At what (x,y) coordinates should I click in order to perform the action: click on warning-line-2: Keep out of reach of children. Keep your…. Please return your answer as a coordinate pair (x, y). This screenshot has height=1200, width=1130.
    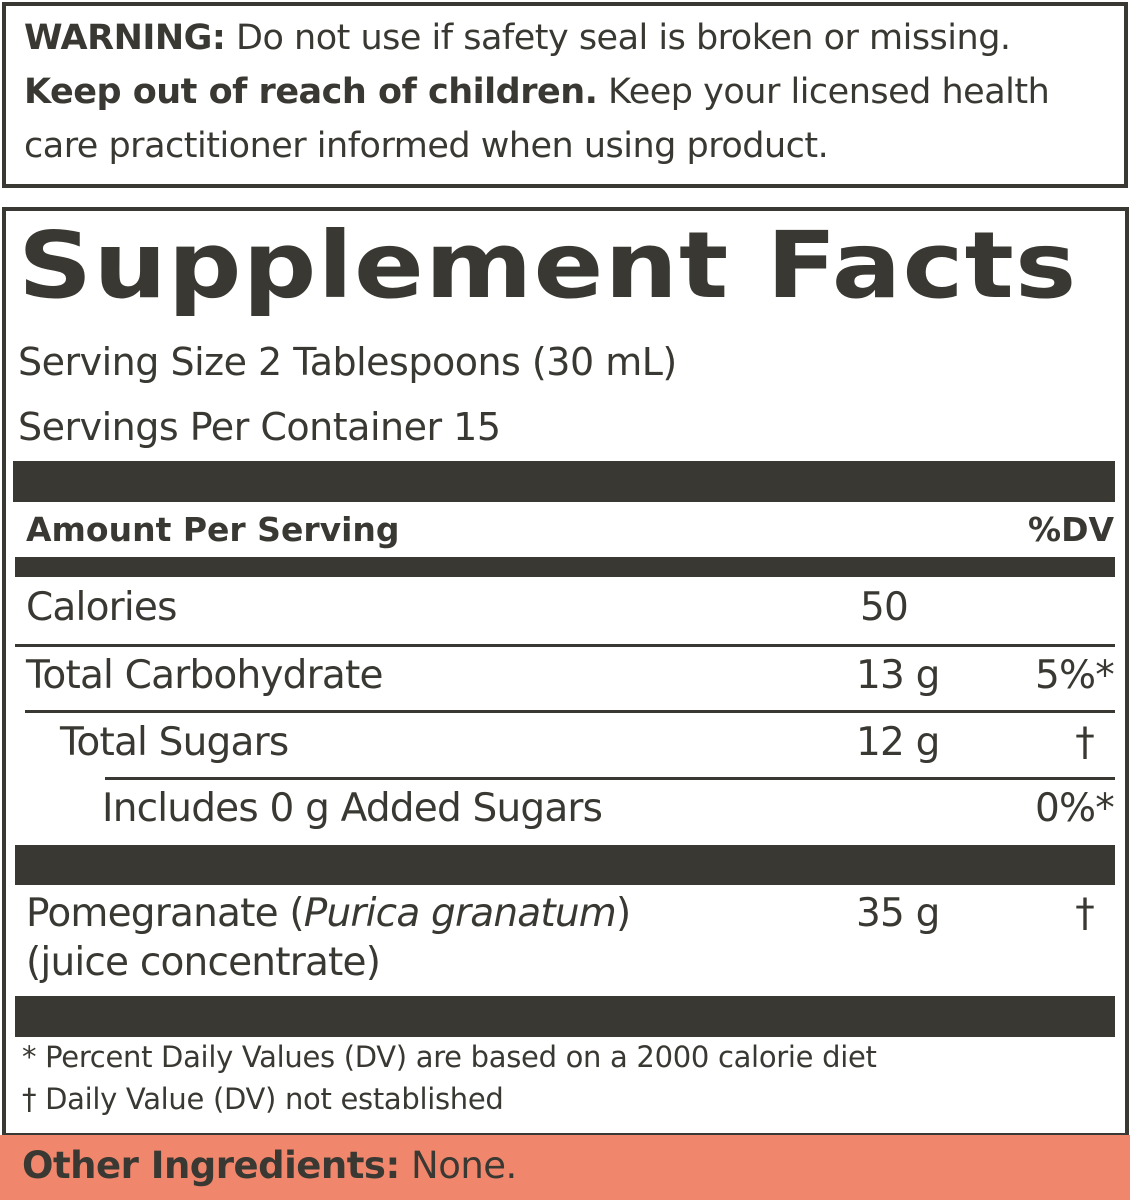
    Looking at the image, I should click on (537, 92).